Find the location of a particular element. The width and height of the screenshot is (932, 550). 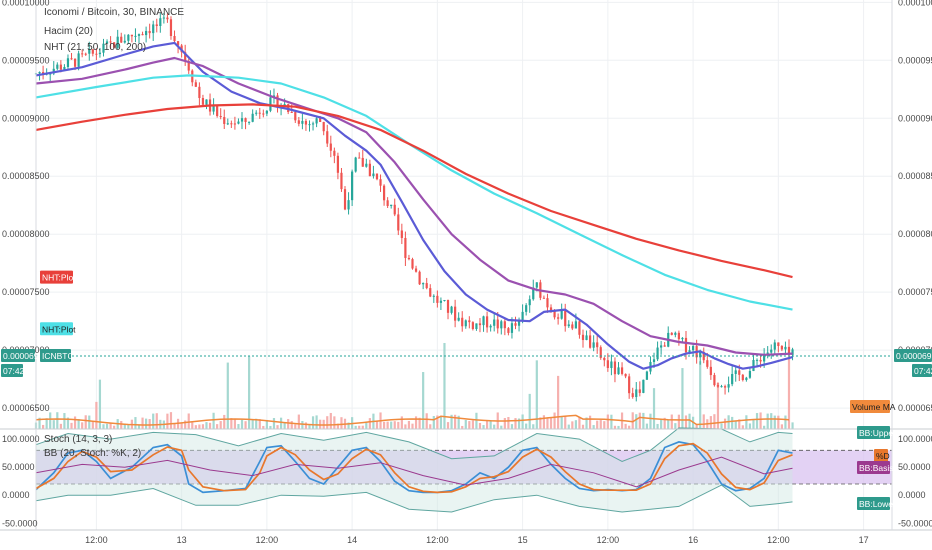

x-axis: 12:00 13 12:00 14 12:00 15 12:00 16 12:00 17 is located at coordinates (476, 540).